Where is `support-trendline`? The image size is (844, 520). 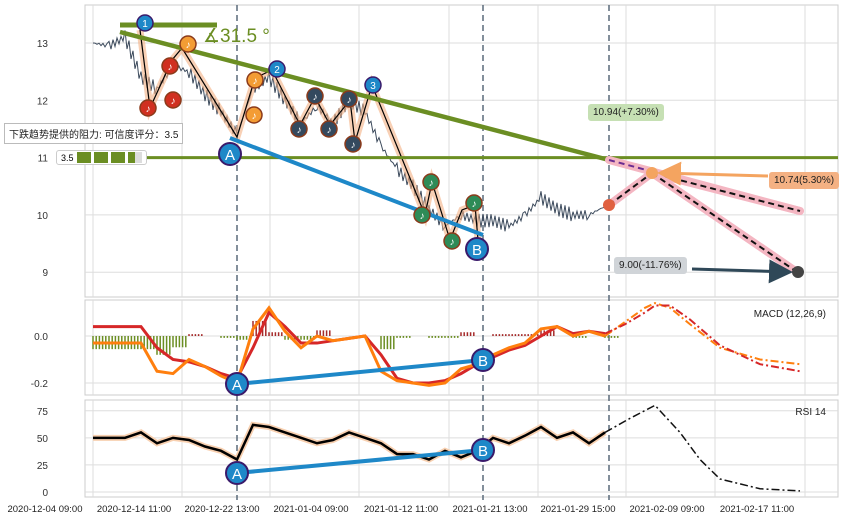 support-trendline is located at coordinates (356, 186).